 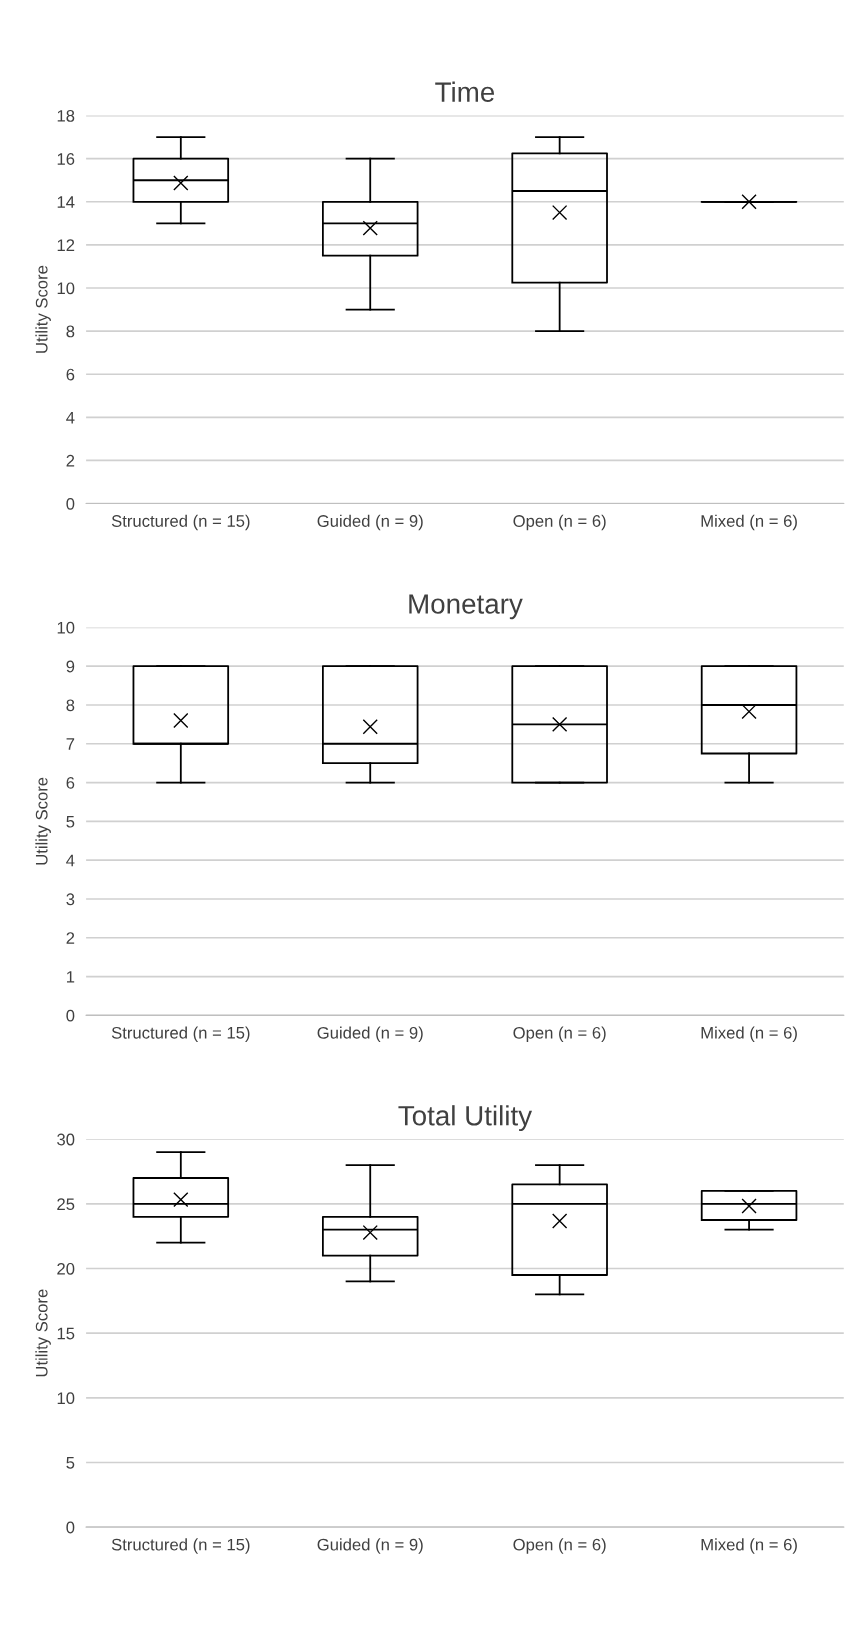 I want to click on y-tick-label: 12, so click(x=66, y=245).